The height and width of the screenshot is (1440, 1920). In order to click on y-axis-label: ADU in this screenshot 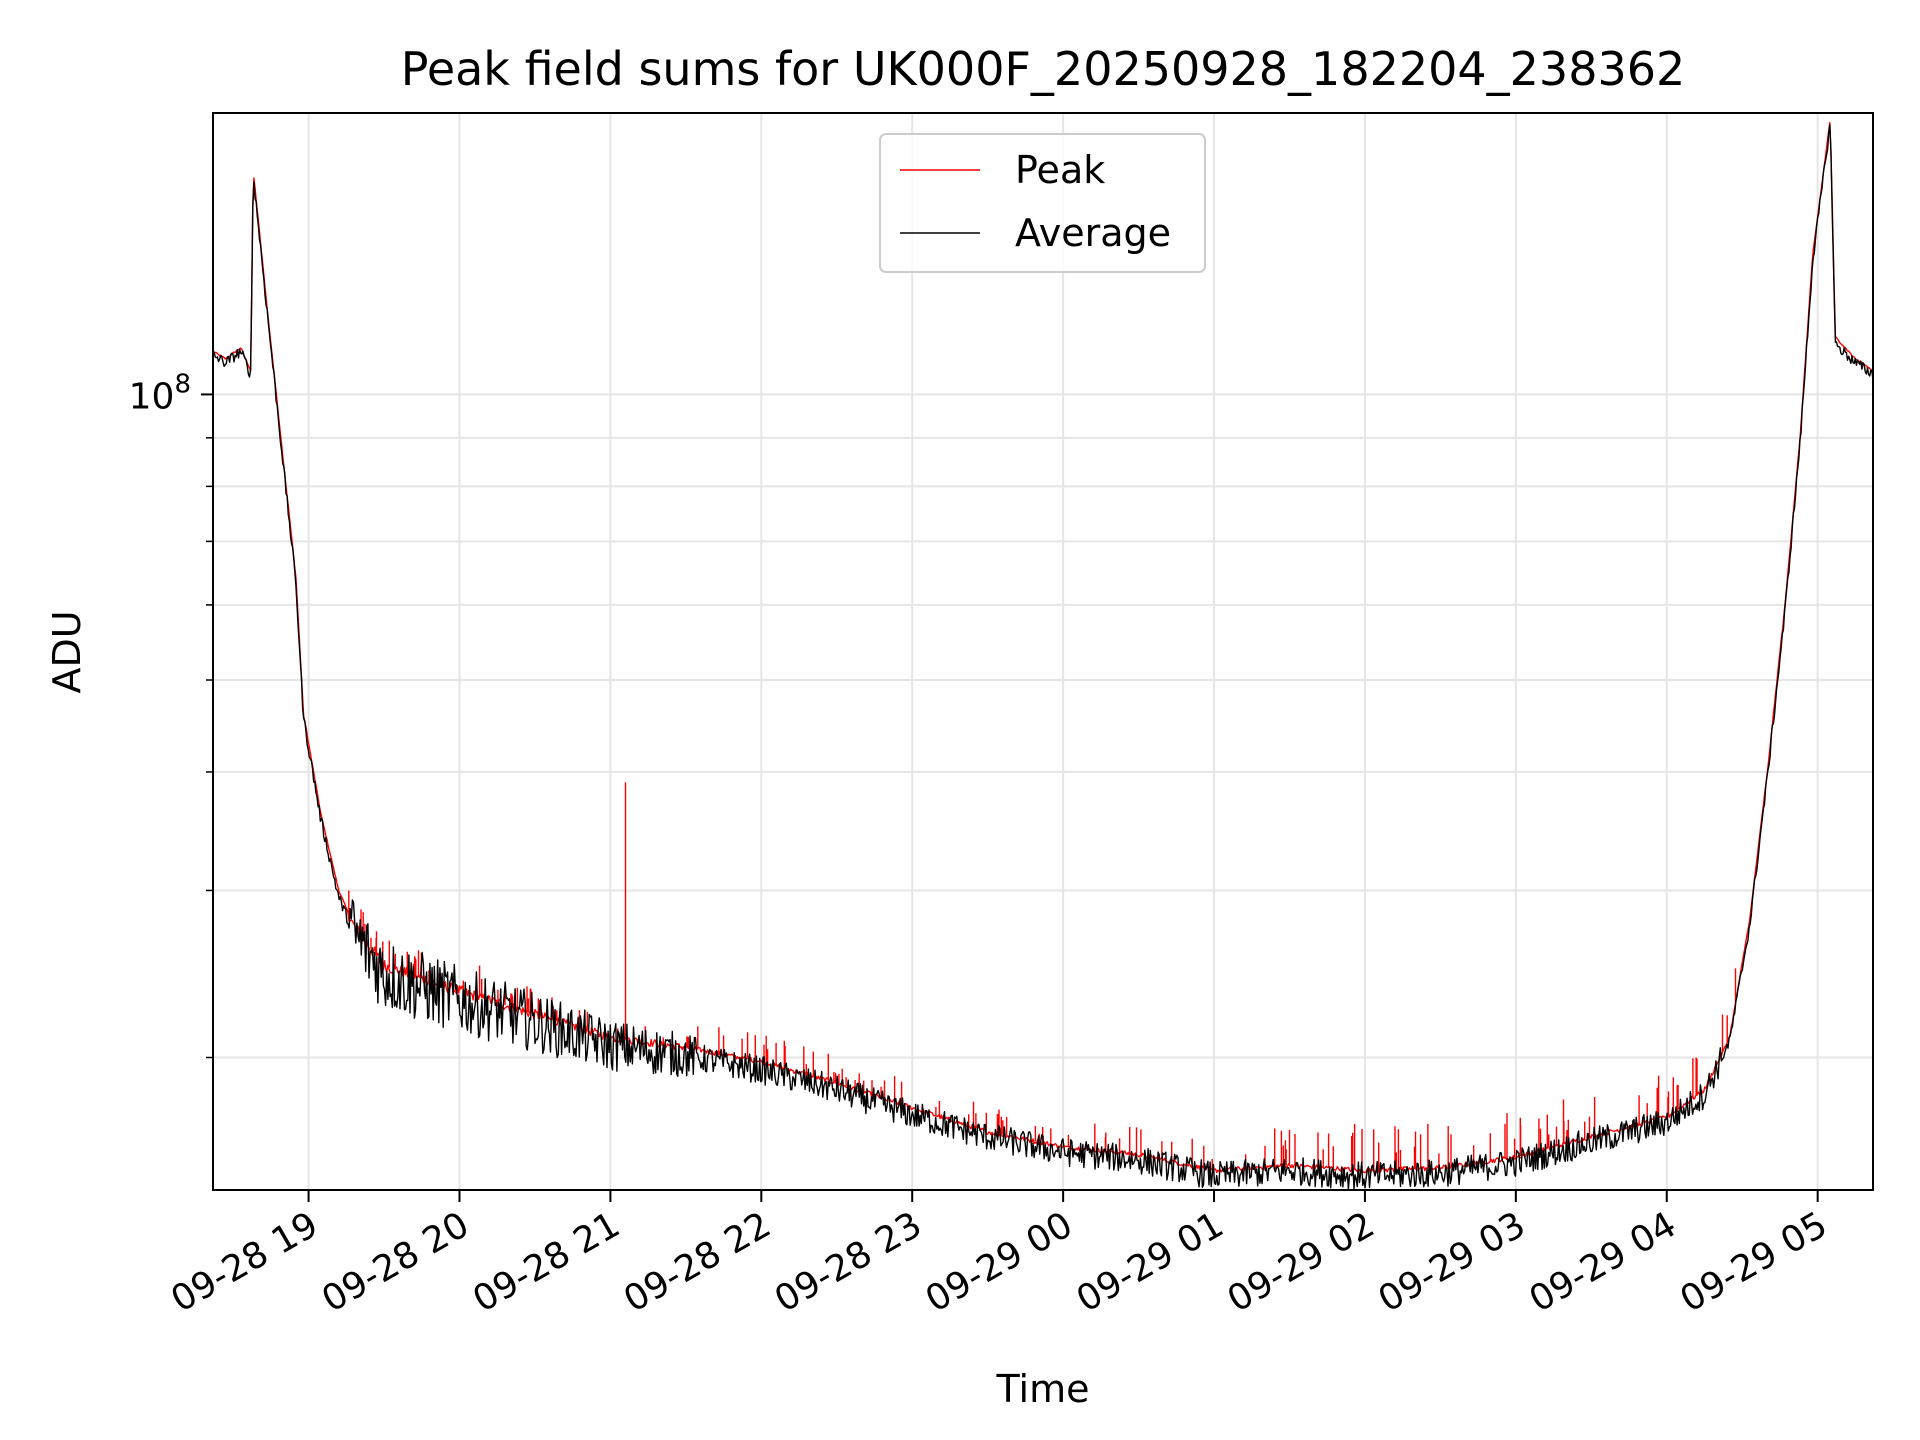, I will do `click(67, 651)`.